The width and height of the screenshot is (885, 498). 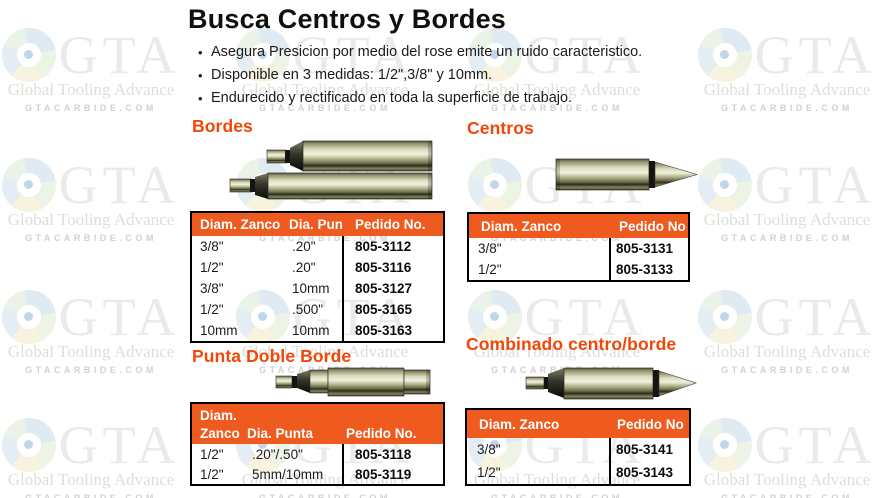 What do you see at coordinates (392, 246) in the screenshot?
I see `cell-pedido: 805-3112` at bounding box center [392, 246].